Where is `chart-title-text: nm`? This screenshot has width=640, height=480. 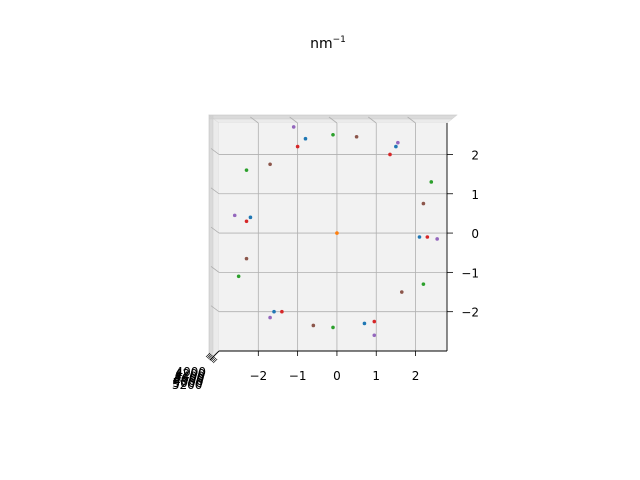 chart-title-text: nm is located at coordinates (321, 44).